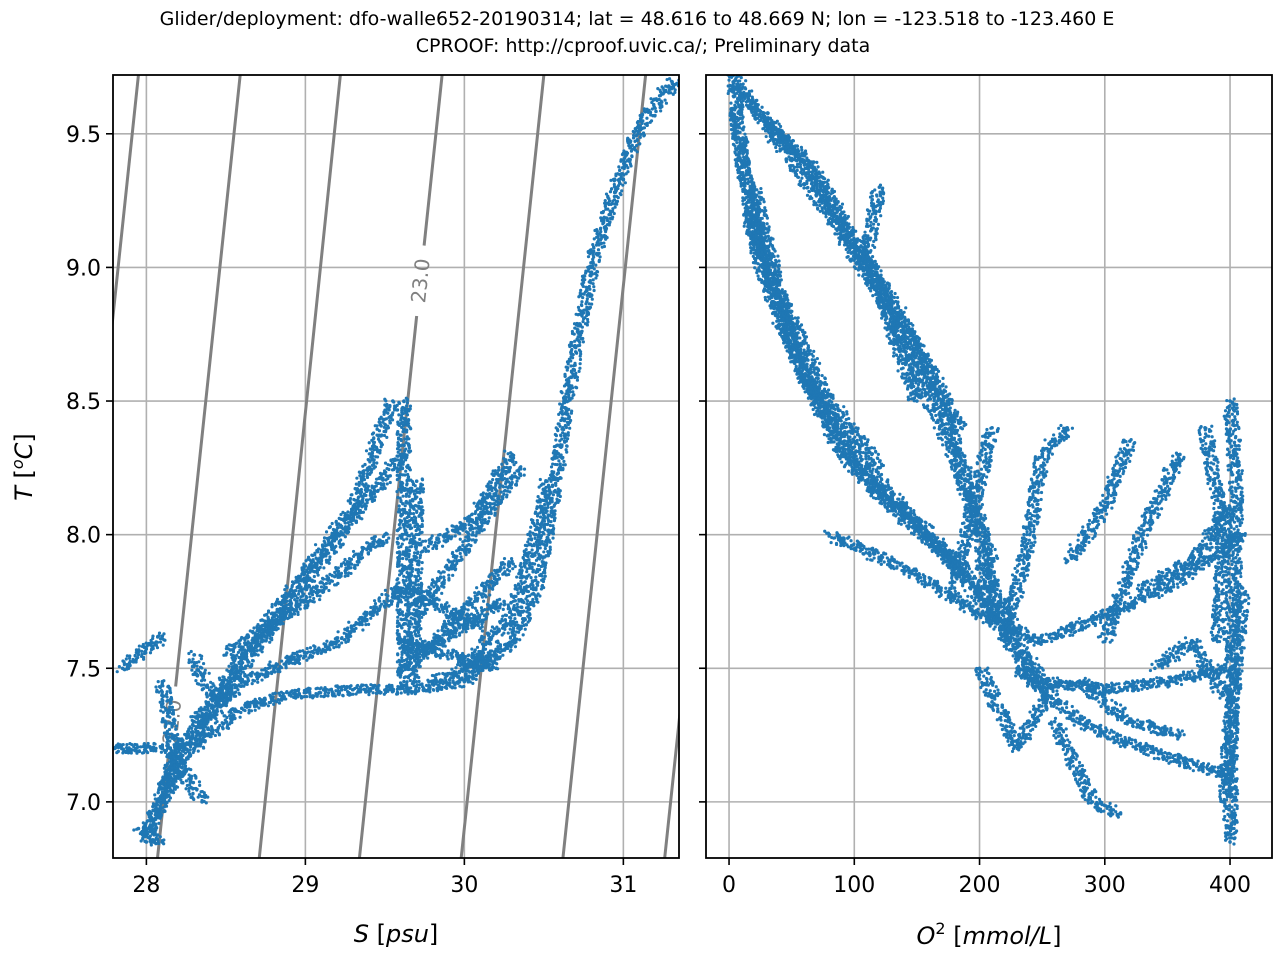 This screenshot has width=1280, height=960. What do you see at coordinates (464, 885) in the screenshot?
I see `x-tick-label: 30` at bounding box center [464, 885].